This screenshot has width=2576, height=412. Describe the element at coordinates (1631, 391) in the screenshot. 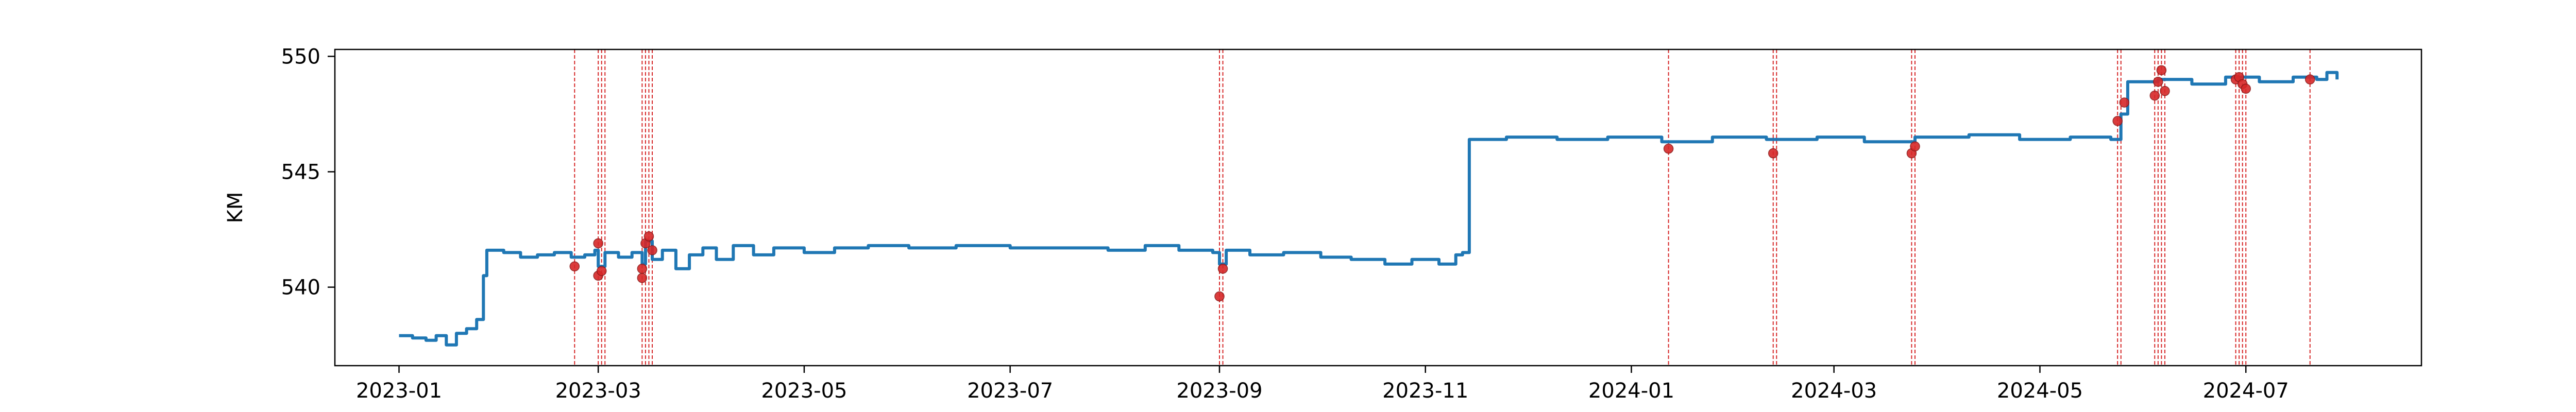

I see `x-tick-label: 2024-01` at that location.